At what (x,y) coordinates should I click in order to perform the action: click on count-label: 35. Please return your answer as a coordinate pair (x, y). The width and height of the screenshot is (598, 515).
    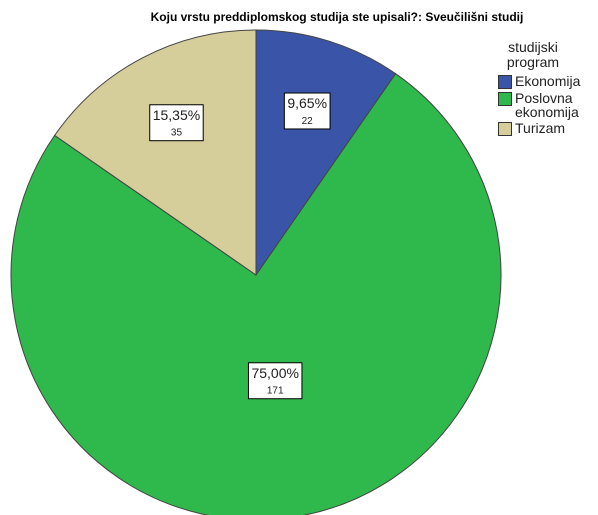
    Looking at the image, I should click on (177, 133).